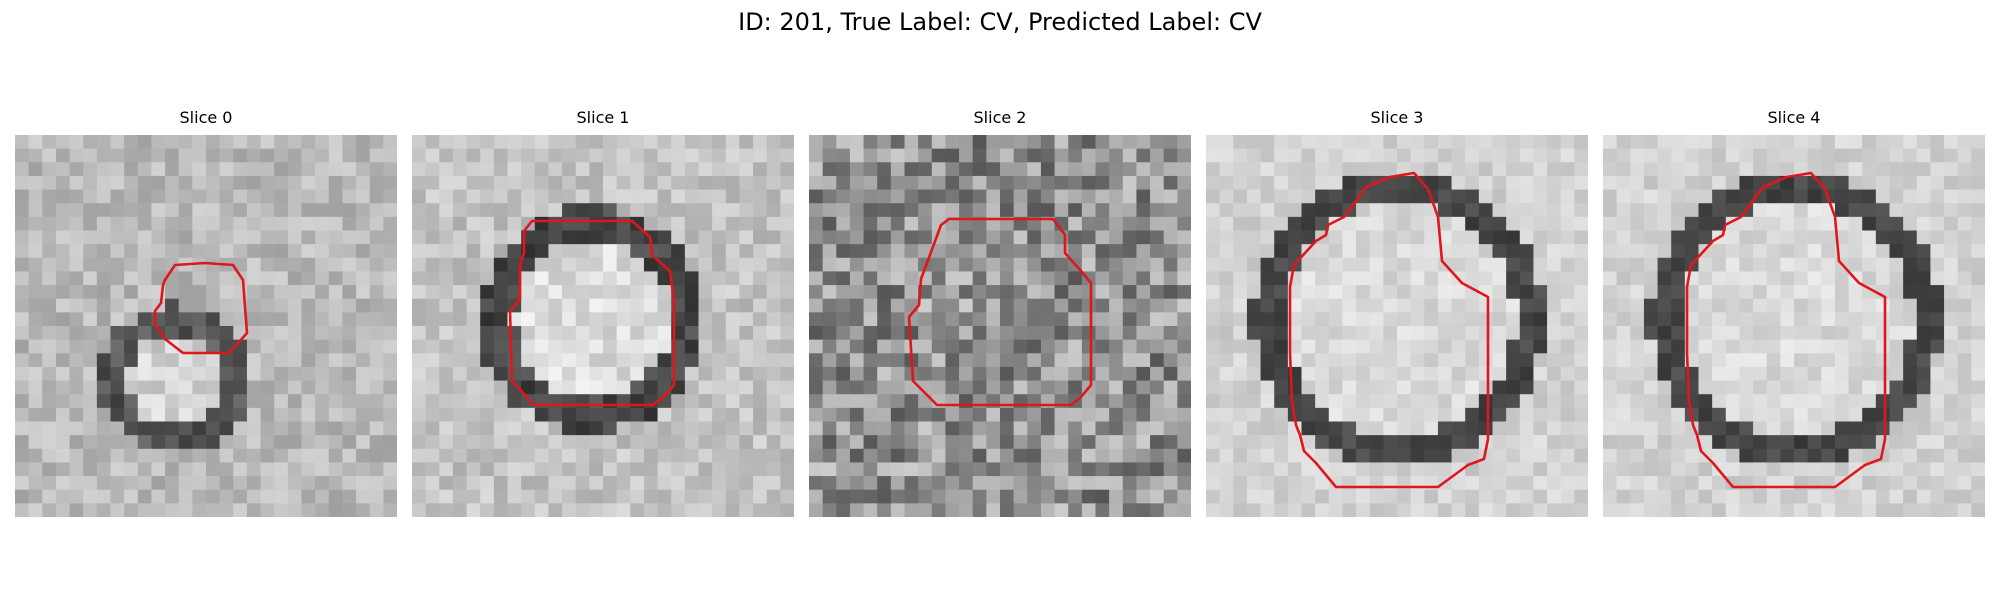  I want to click on slice-panel-3: Slice 3, so click(1397, 312).